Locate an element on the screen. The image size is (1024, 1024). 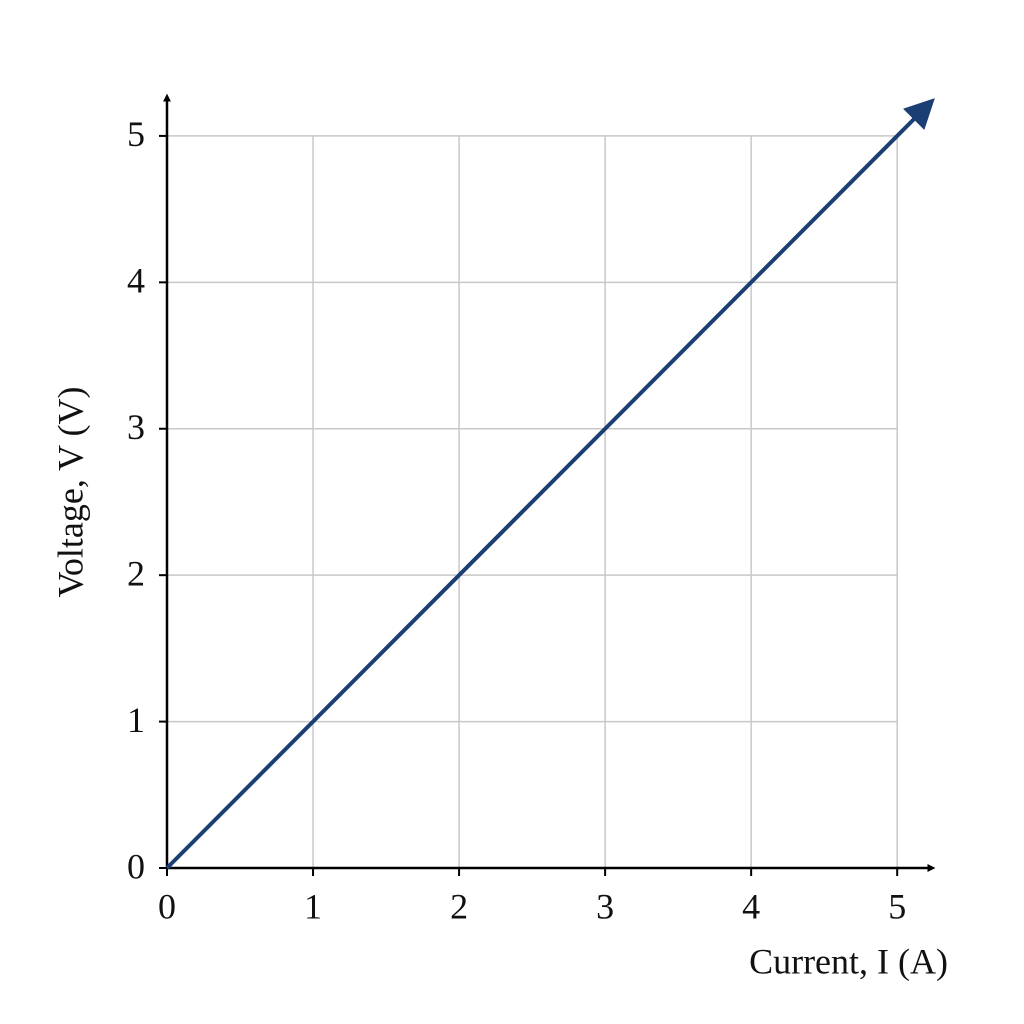
y-axis-label: Voltage, V (V) is located at coordinates (70, 492).